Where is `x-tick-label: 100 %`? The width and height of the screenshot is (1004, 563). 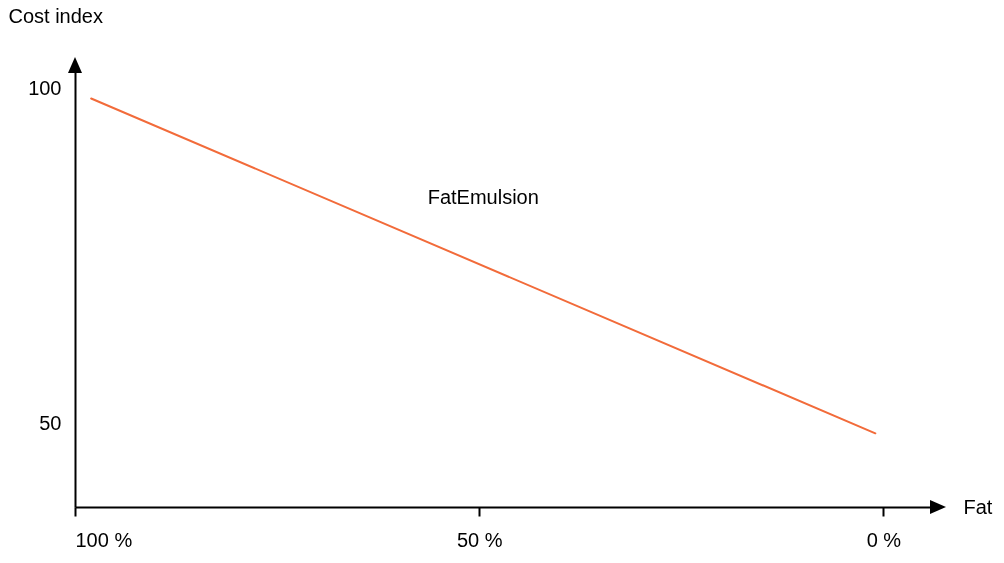
x-tick-label: 100 % is located at coordinates (104, 539).